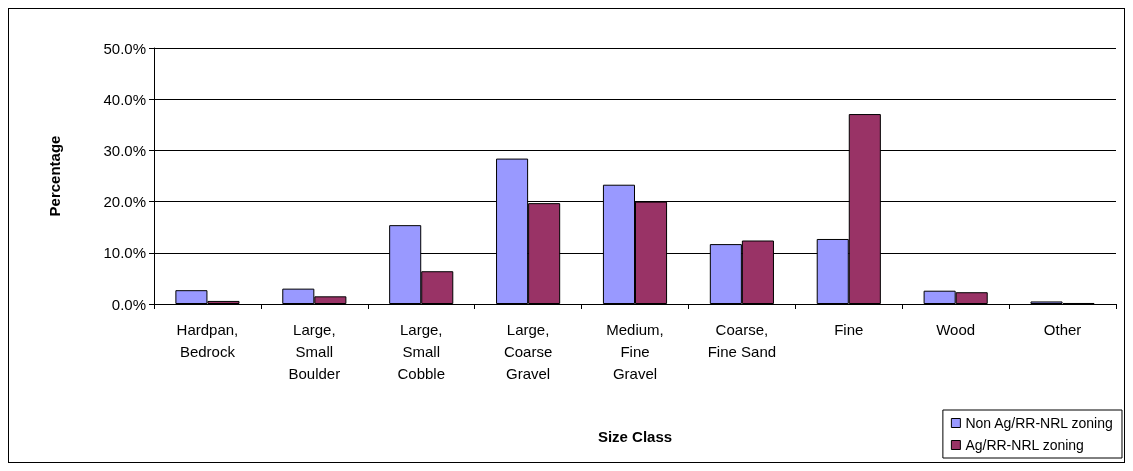 The height and width of the screenshot is (471, 1133). Describe the element at coordinates (956, 329) in the screenshot. I see `x-tick-label: Wood` at that location.